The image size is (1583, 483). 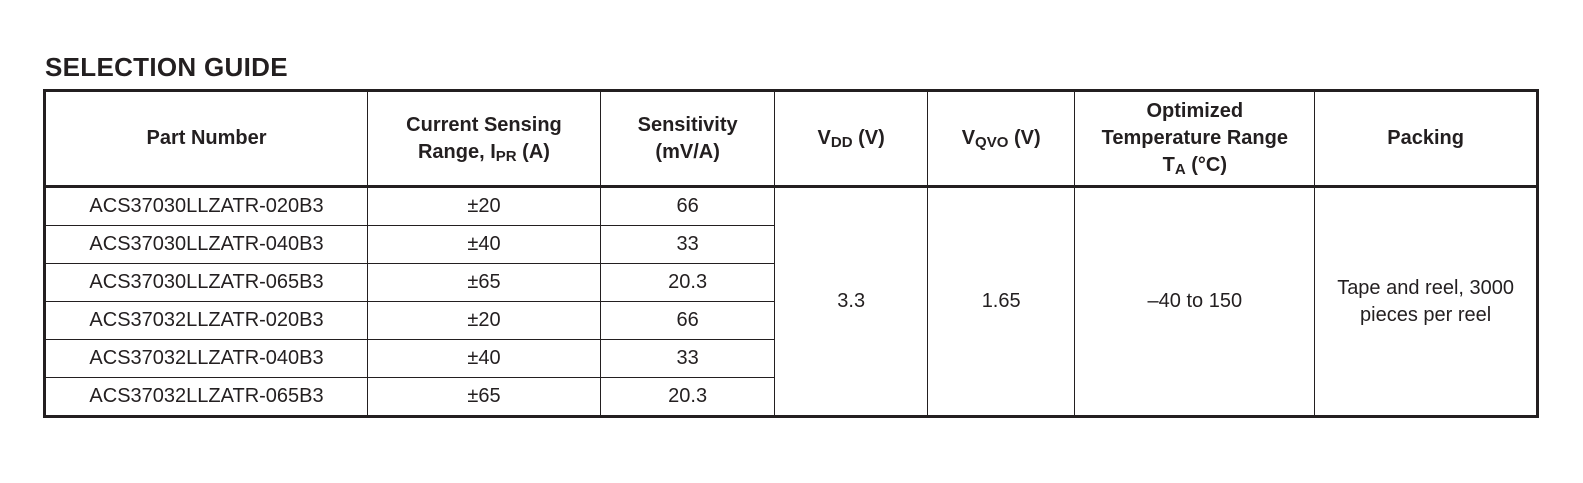 What do you see at coordinates (206, 206) in the screenshot?
I see `part-number-cell: ACS37030LLZATR-020B3` at bounding box center [206, 206].